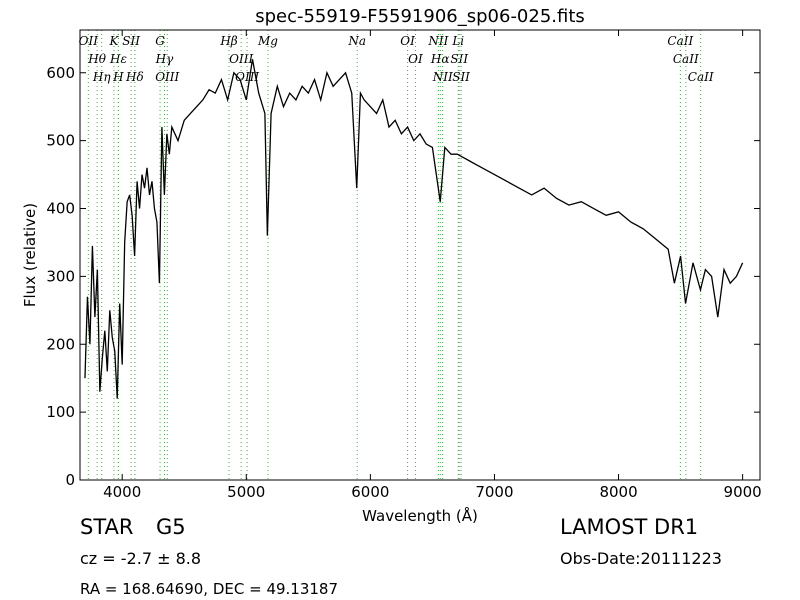 The width and height of the screenshot is (800, 600). I want to click on y-tick-label: 0, so click(70, 480).